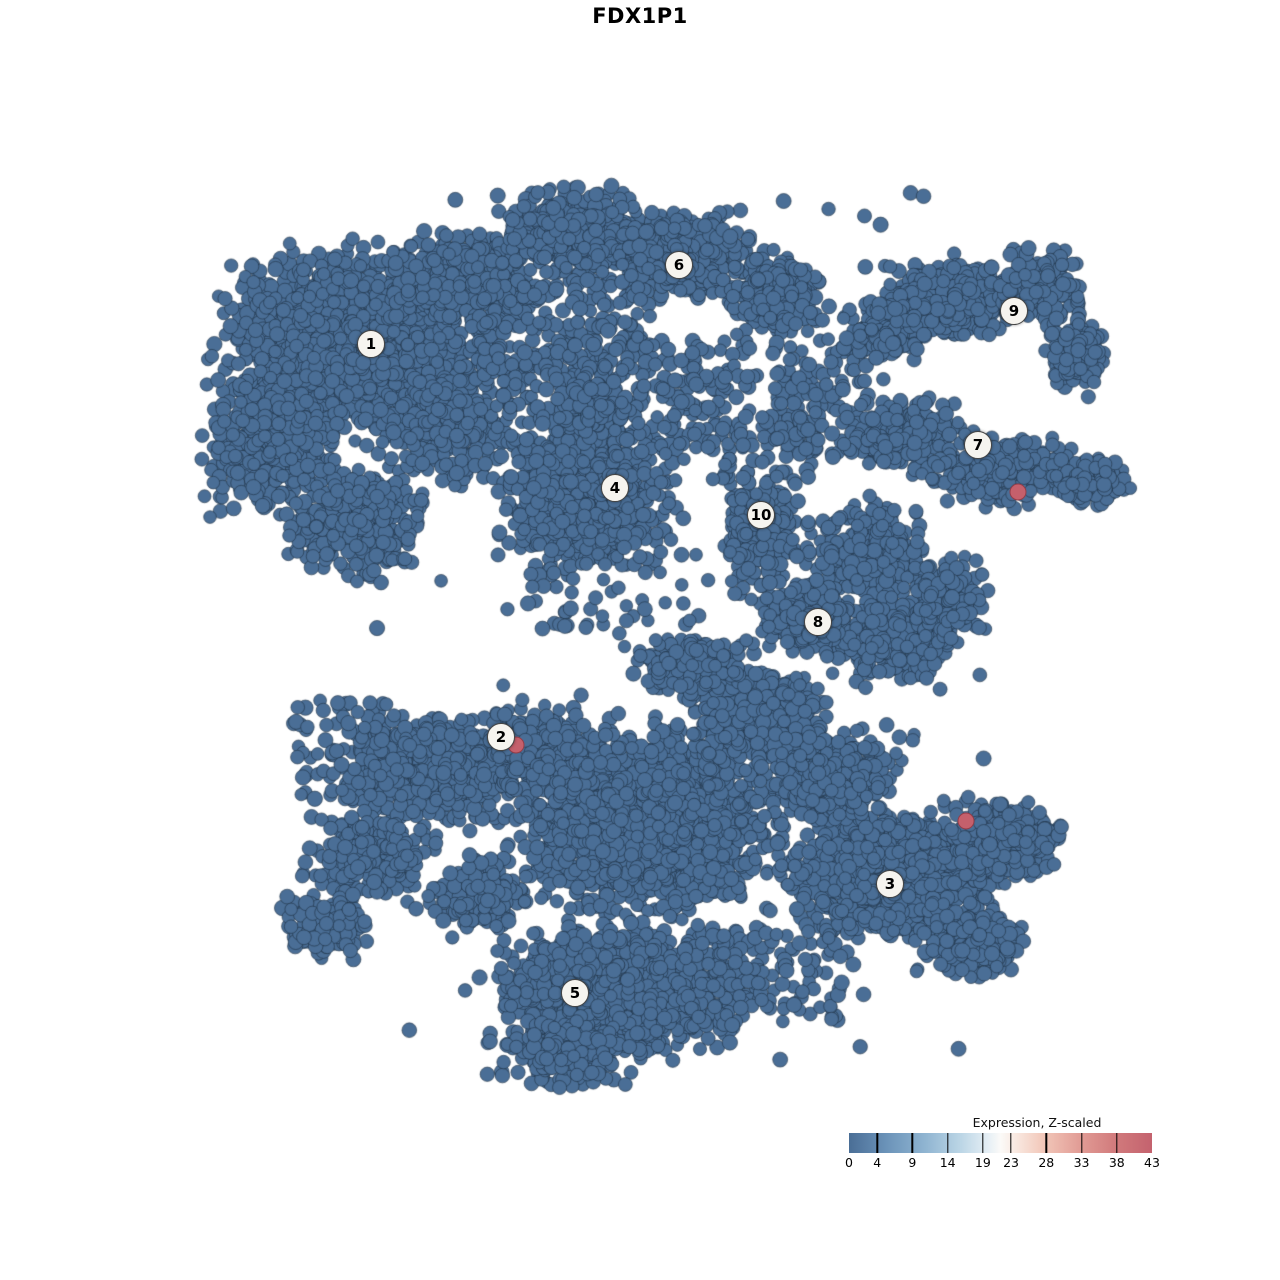 The height and width of the screenshot is (1280, 1280). I want to click on colorbar-tick-label: 14, so click(947, 1162).